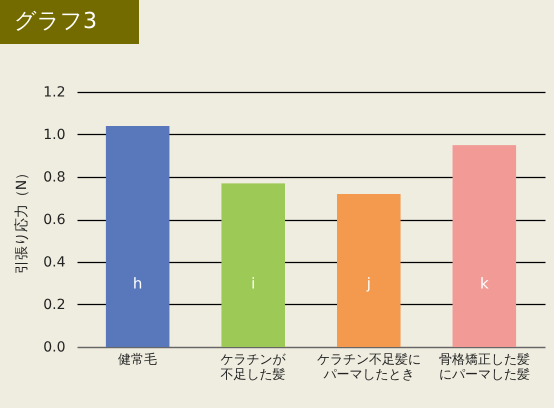 The width and height of the screenshot is (554, 408). What do you see at coordinates (54, 178) in the screenshot?
I see `y-tick-label: 0.8` at bounding box center [54, 178].